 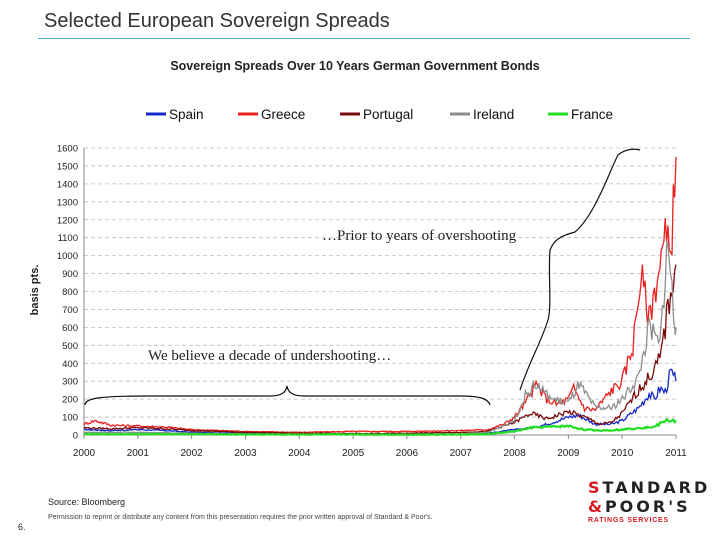 What do you see at coordinates (283, 114) in the screenshot?
I see `legend-label-greece: Greece` at bounding box center [283, 114].